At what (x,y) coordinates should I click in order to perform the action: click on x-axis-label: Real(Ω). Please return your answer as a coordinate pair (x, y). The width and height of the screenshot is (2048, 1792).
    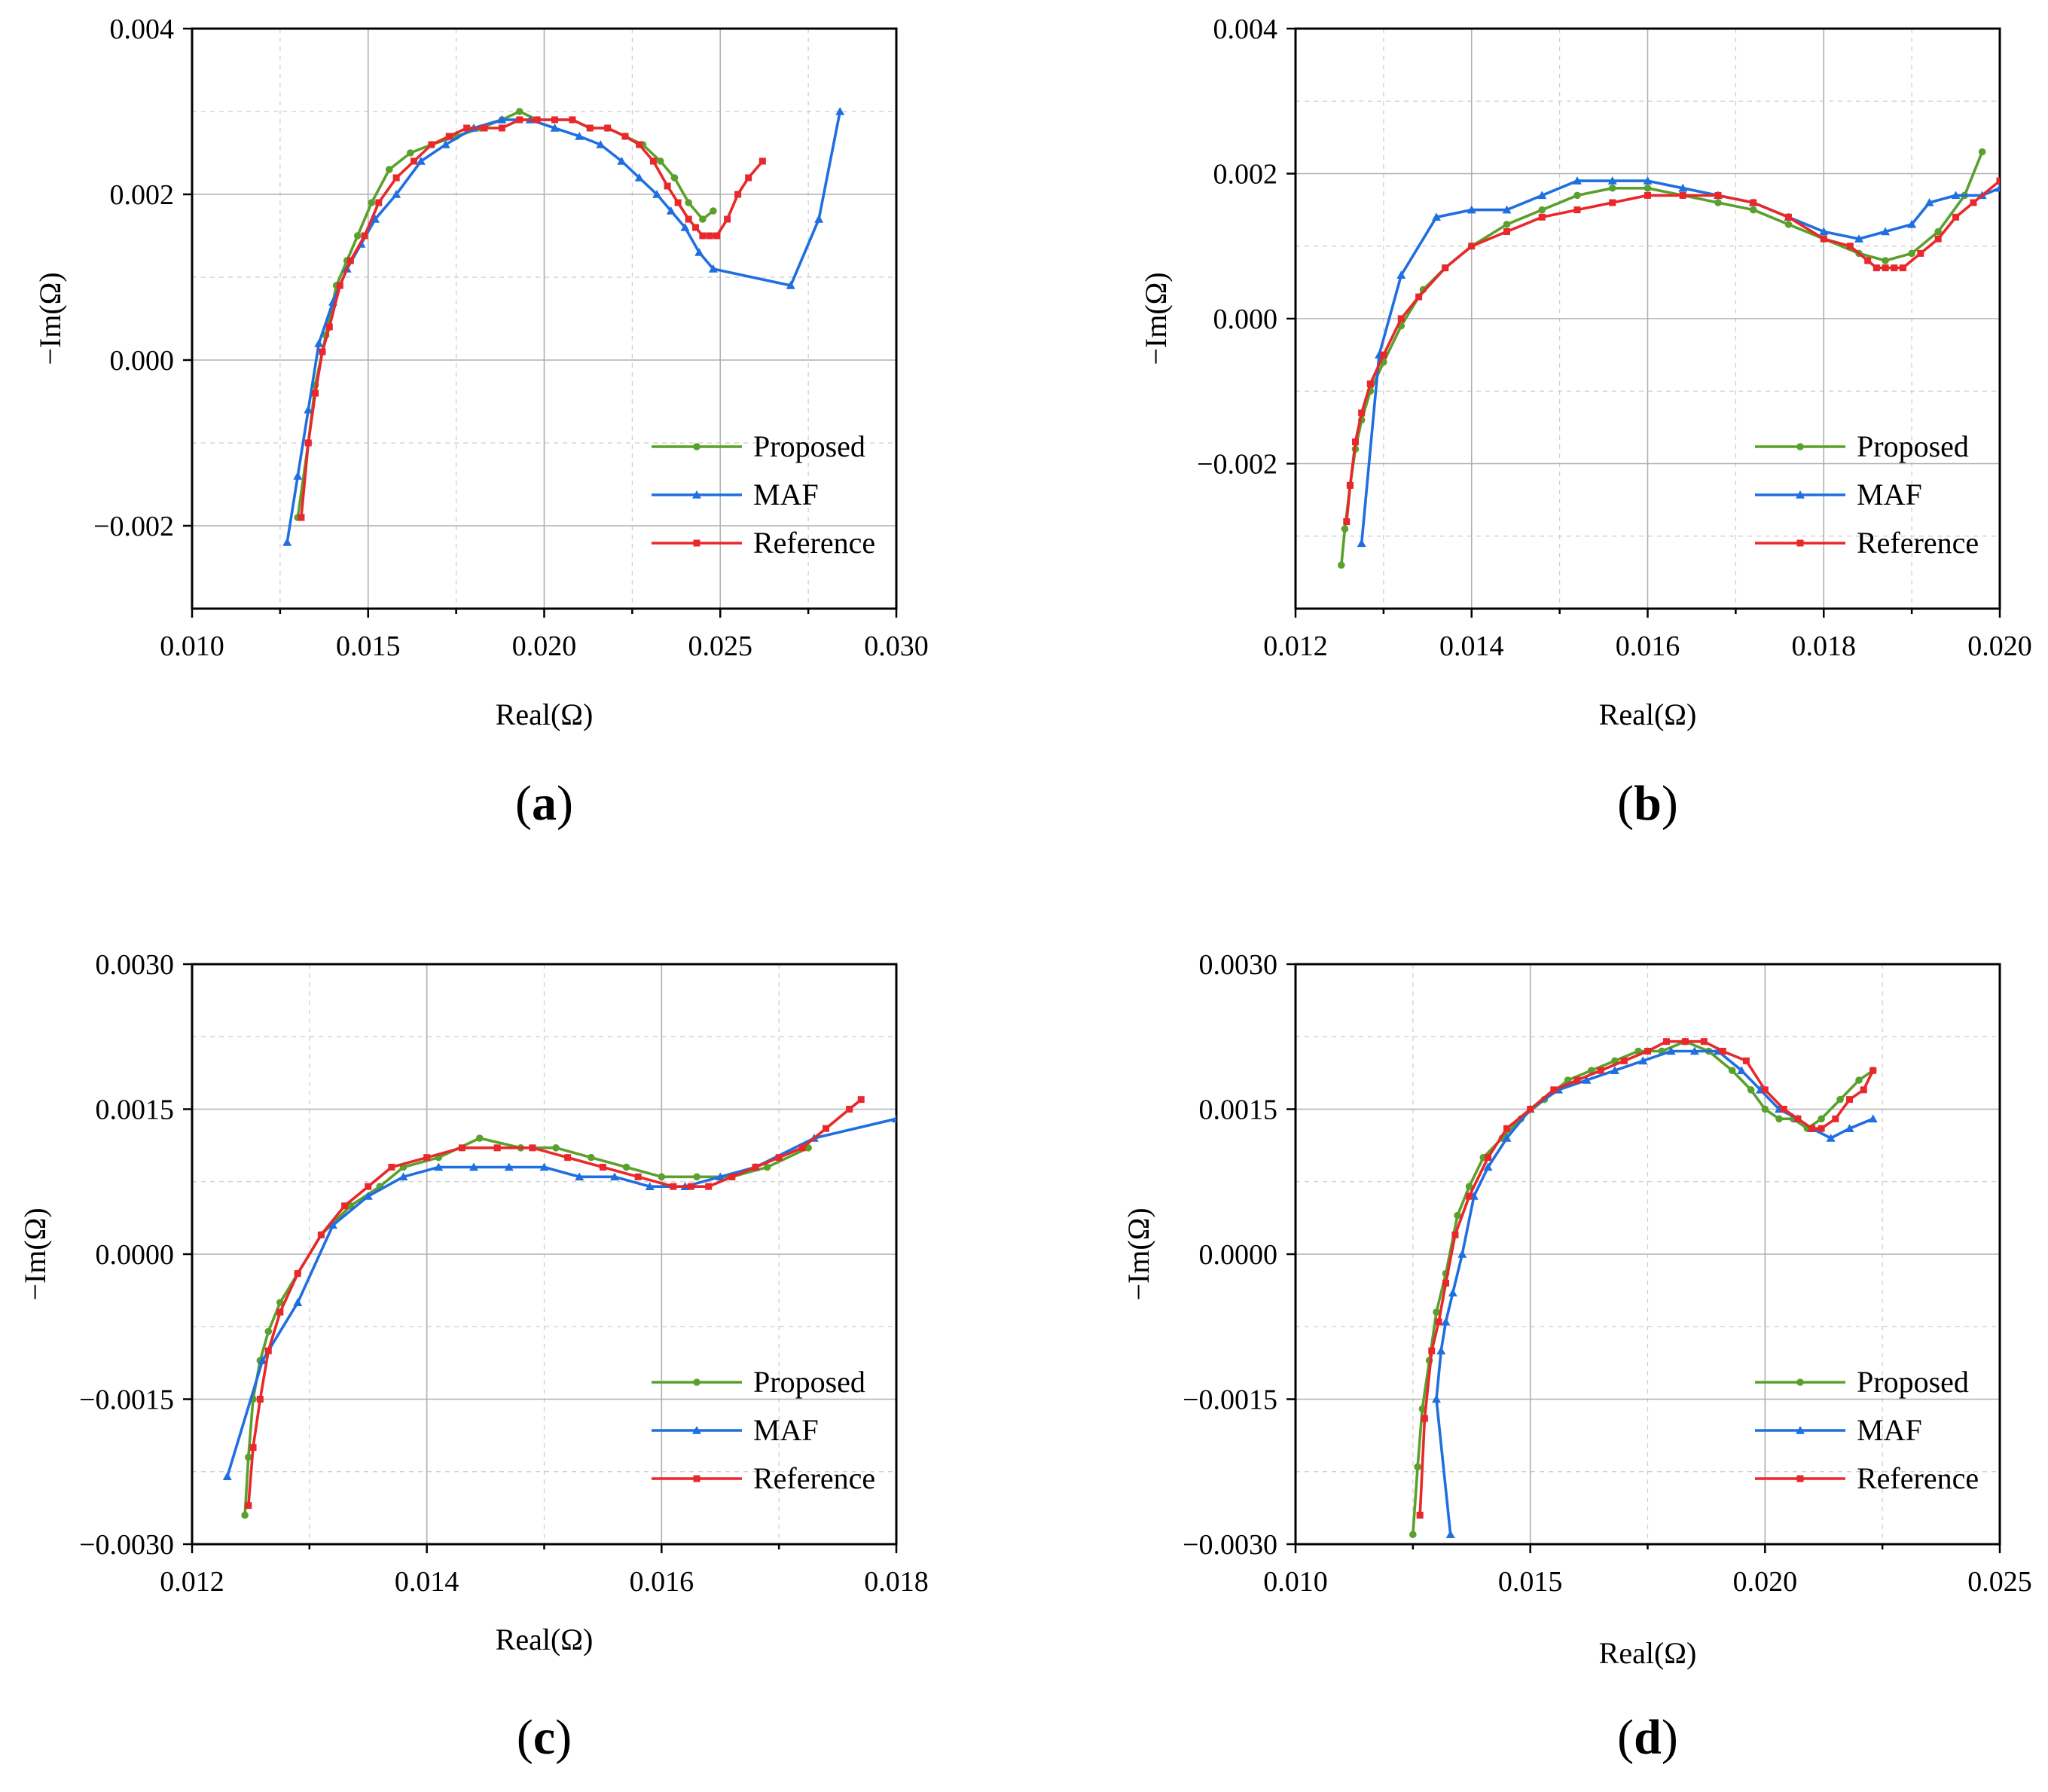
    Looking at the image, I should click on (1648, 1653).